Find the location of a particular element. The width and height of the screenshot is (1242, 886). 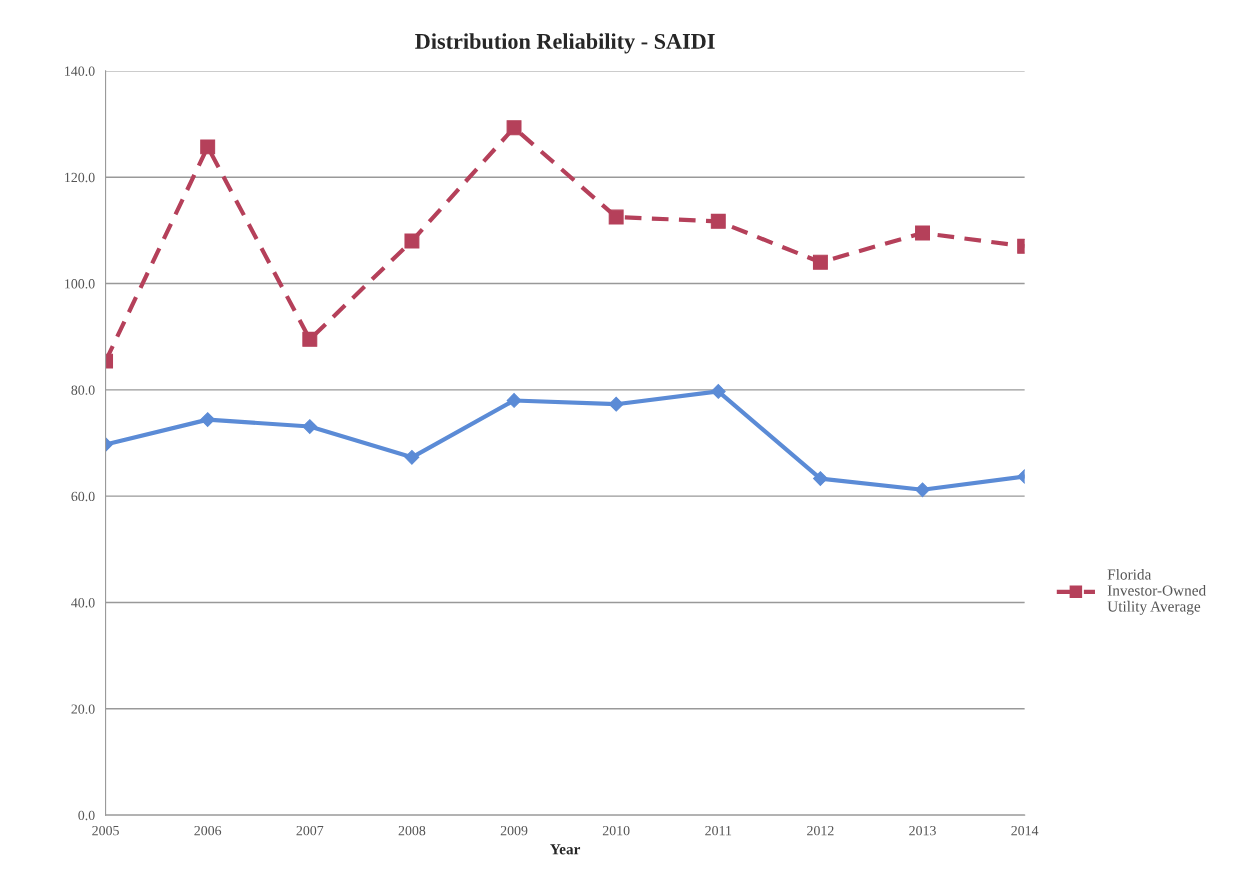

x-tick-label: 2013 is located at coordinates (922, 830).